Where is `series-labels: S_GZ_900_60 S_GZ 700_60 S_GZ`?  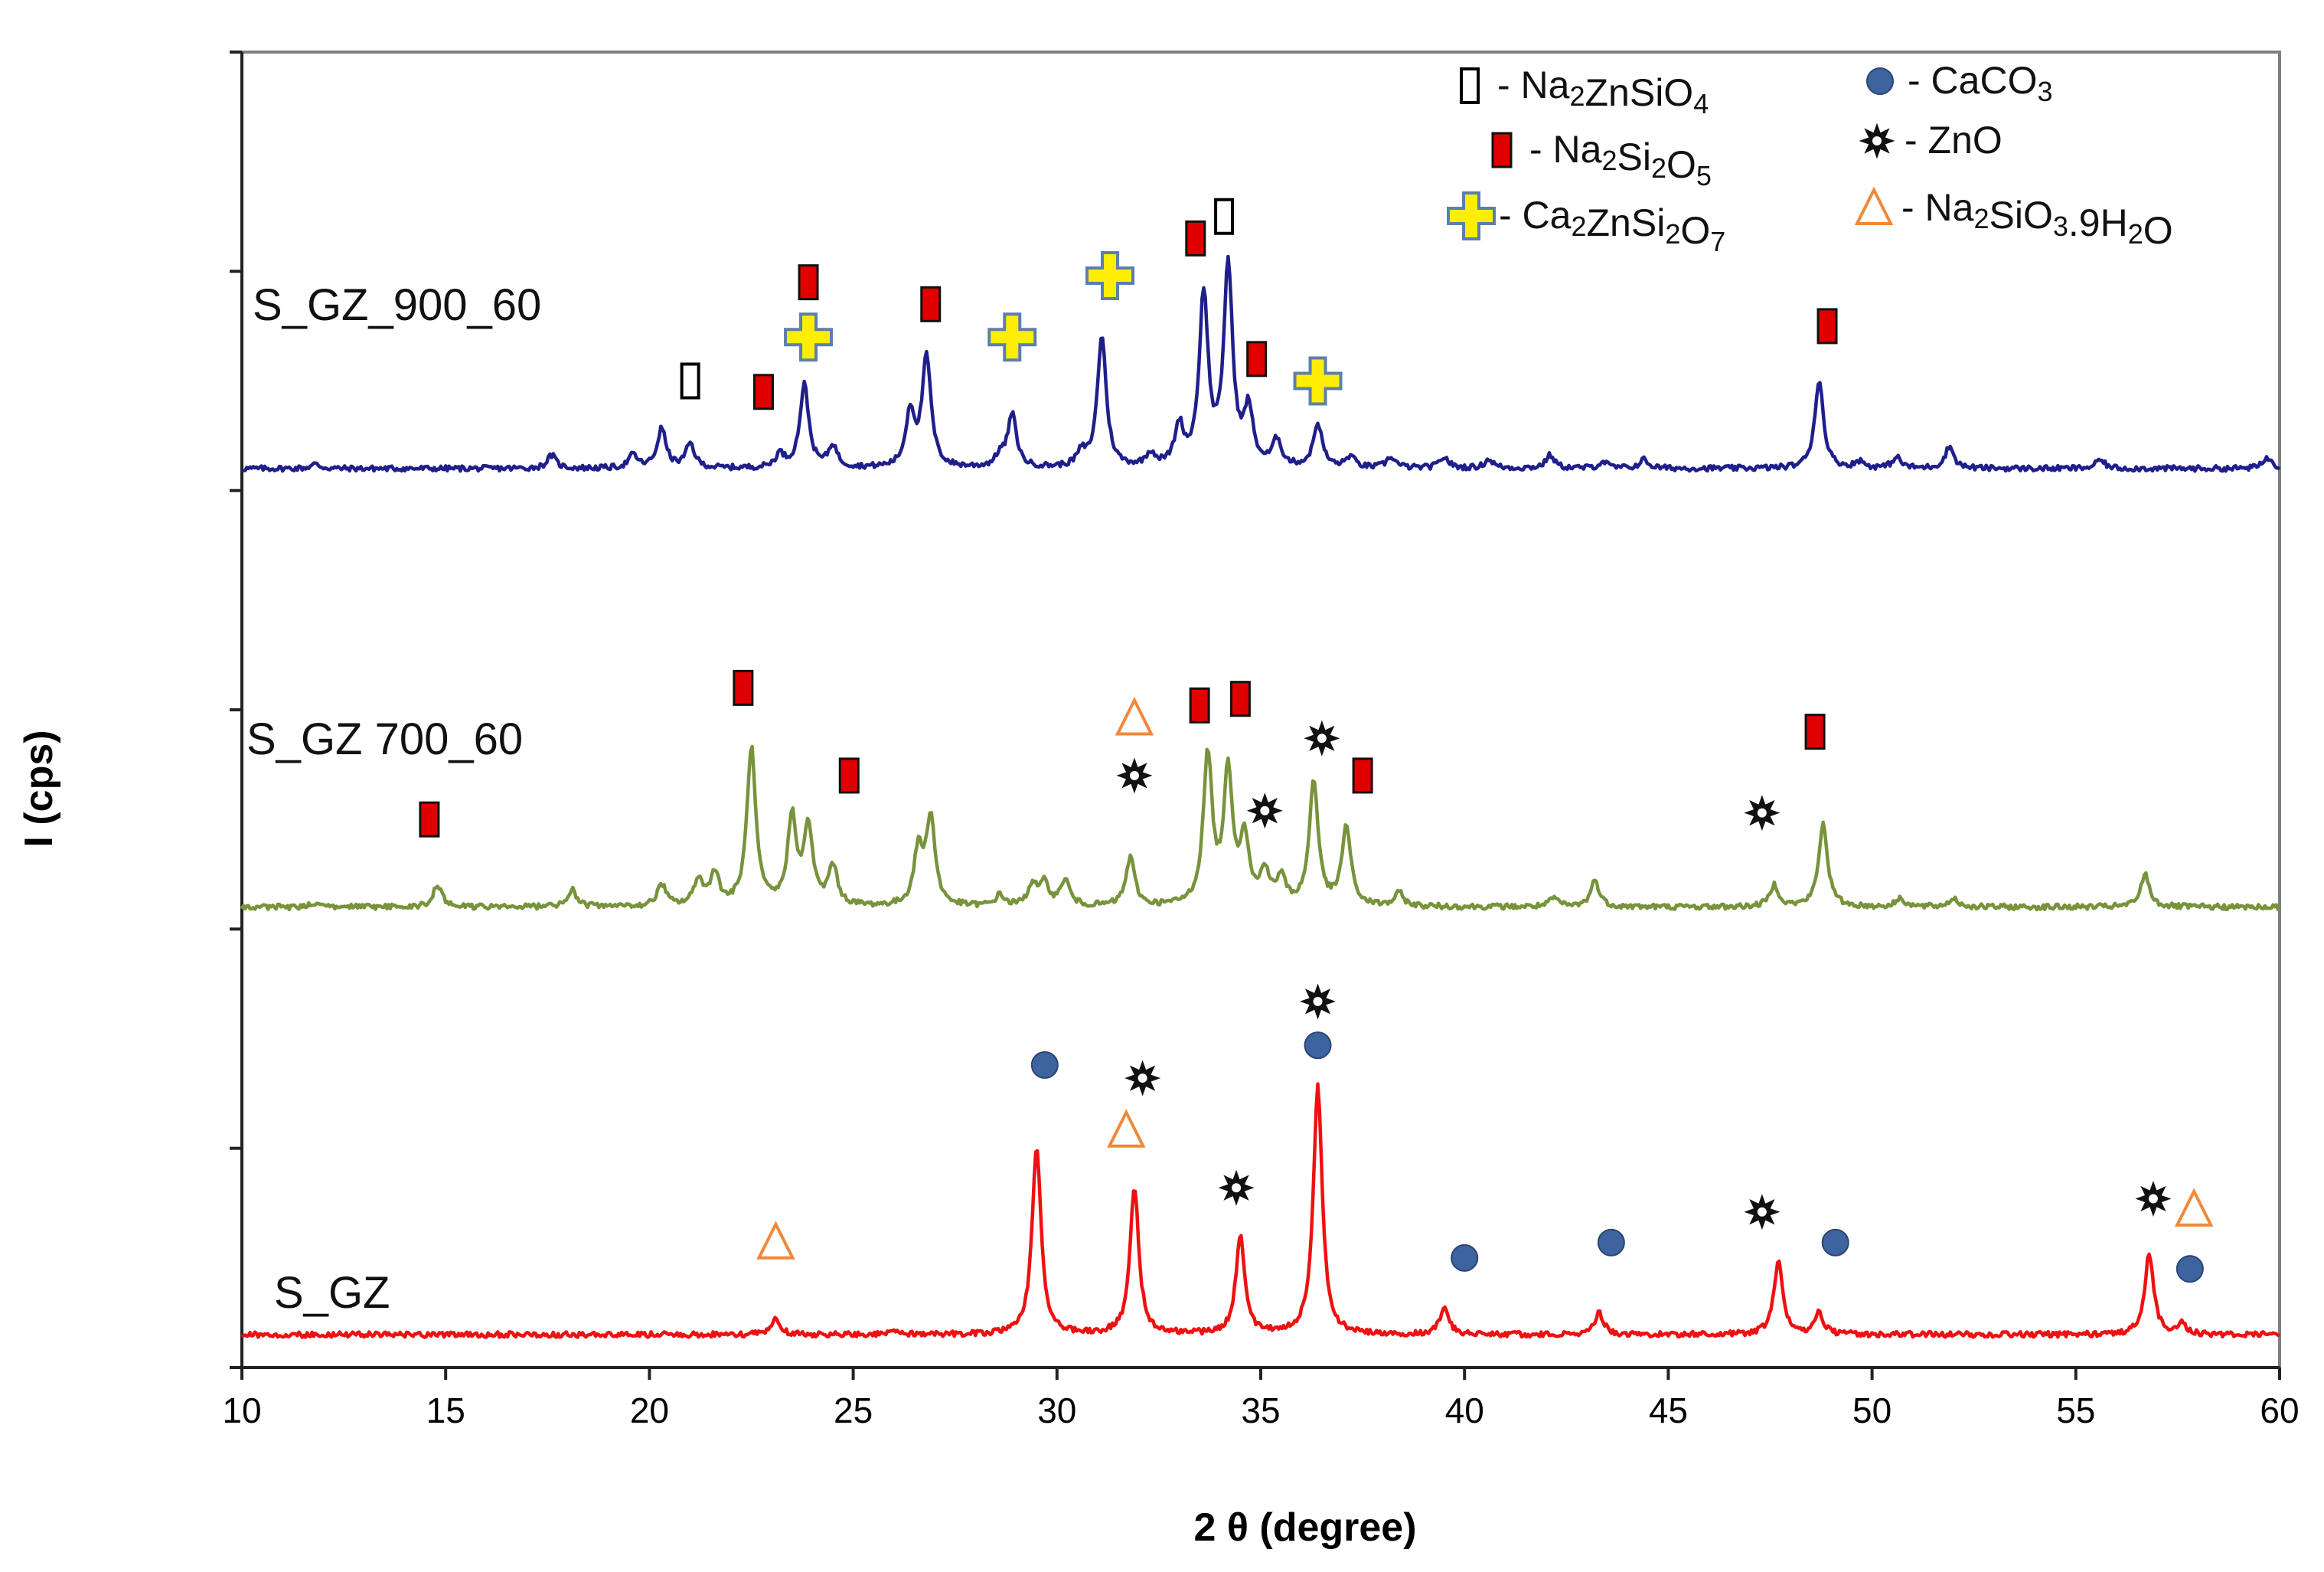
series-labels: S_GZ_900_60 S_GZ 700_60 S_GZ is located at coordinates (393, 799).